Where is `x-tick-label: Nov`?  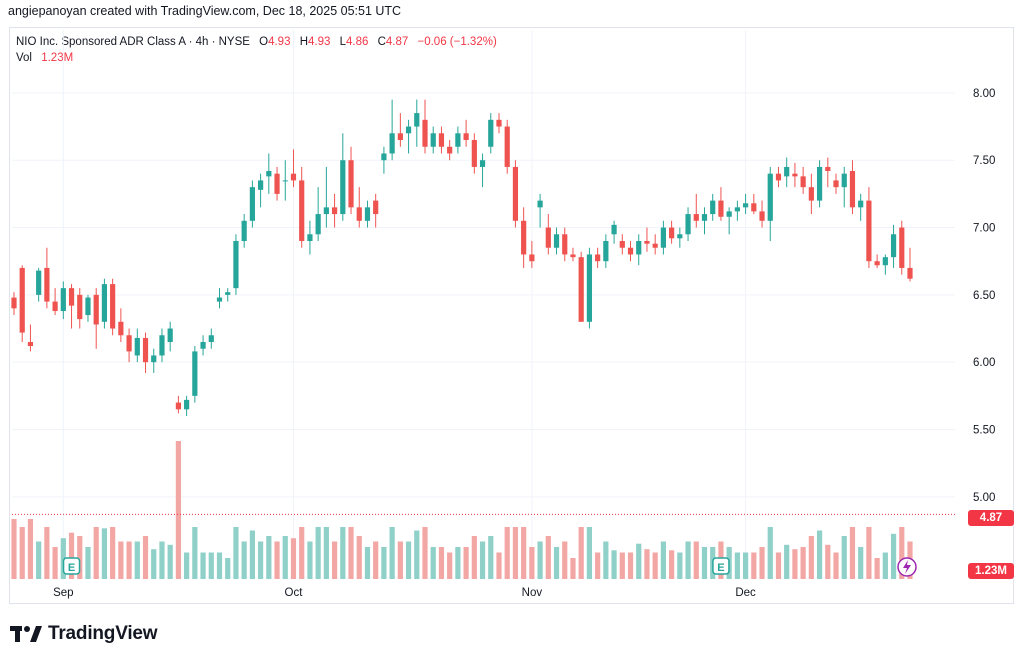 x-tick-label: Nov is located at coordinates (532, 593).